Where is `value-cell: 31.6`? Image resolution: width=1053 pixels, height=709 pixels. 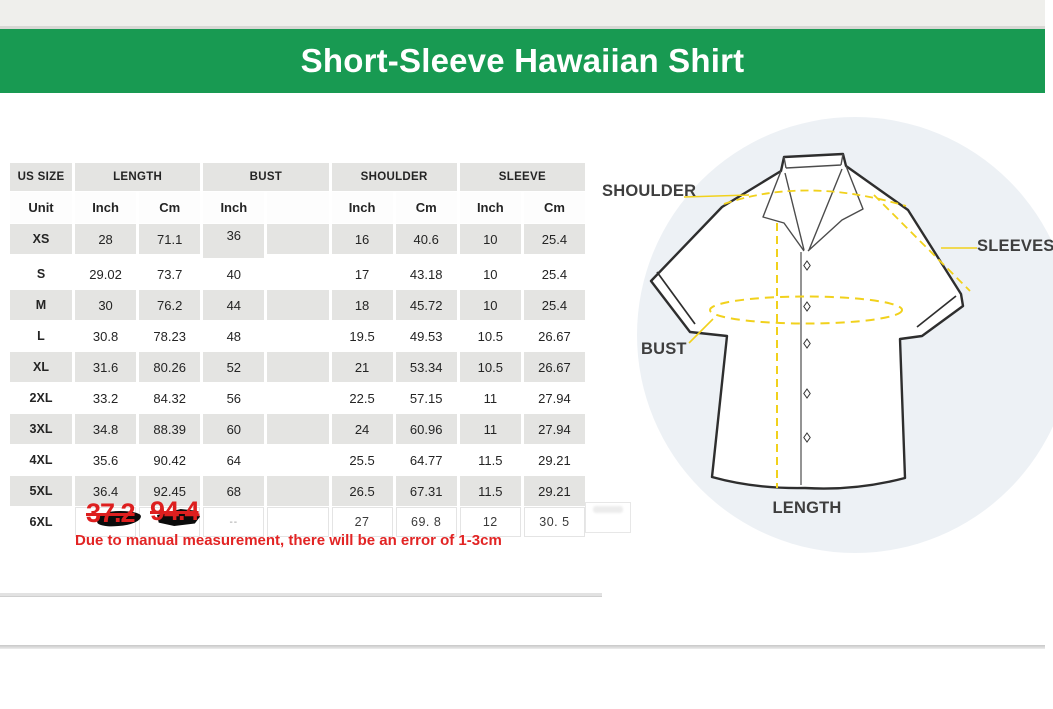
value-cell: 31.6 is located at coordinates (106, 367).